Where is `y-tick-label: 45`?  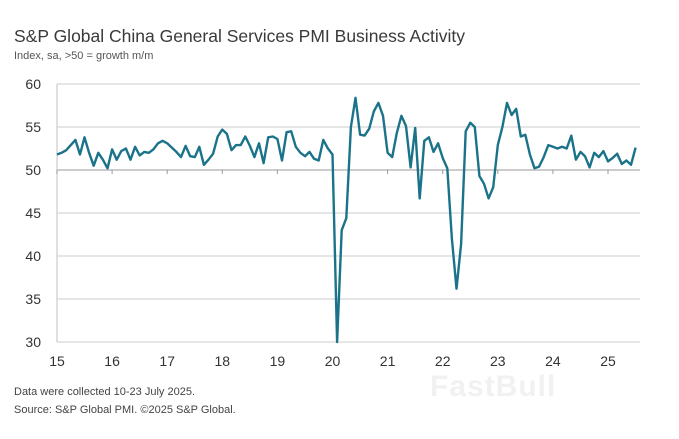
y-tick-label: 45 is located at coordinates (33, 213).